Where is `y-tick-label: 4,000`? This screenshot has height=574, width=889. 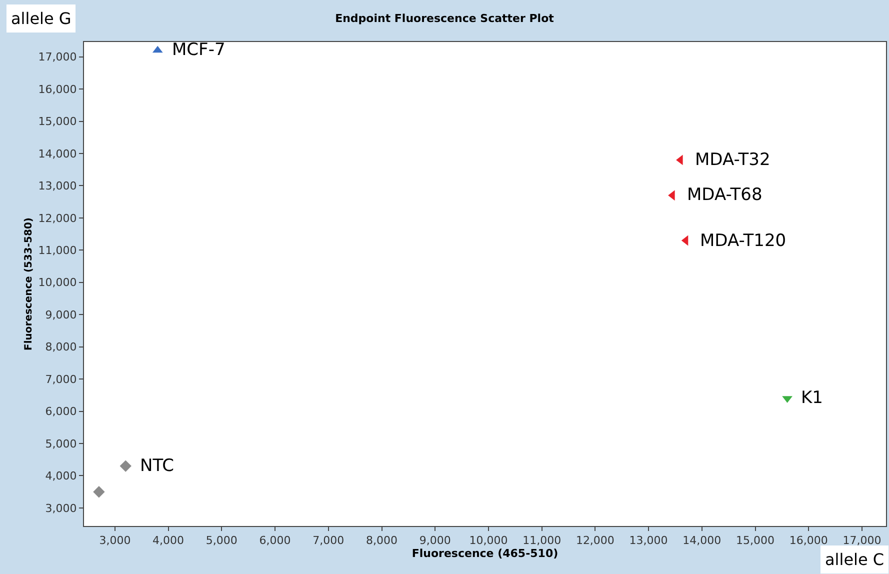 y-tick-label: 4,000 is located at coordinates (61, 476).